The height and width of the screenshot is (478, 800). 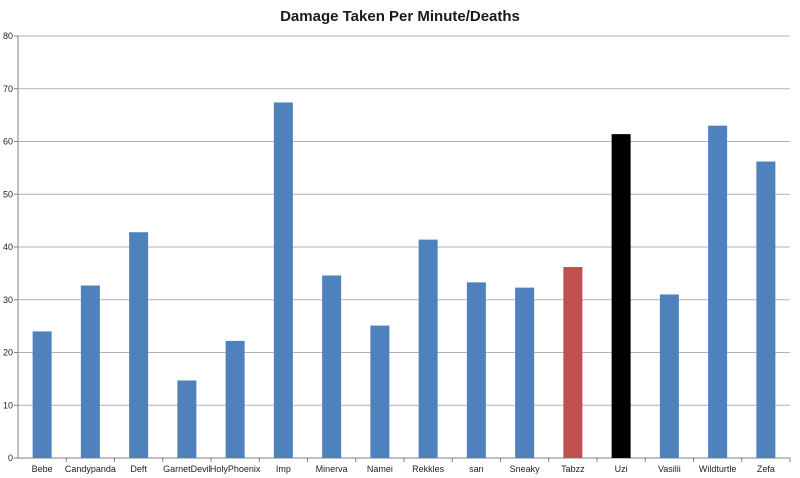 What do you see at coordinates (8, 405) in the screenshot?
I see `y-tick-label: 10` at bounding box center [8, 405].